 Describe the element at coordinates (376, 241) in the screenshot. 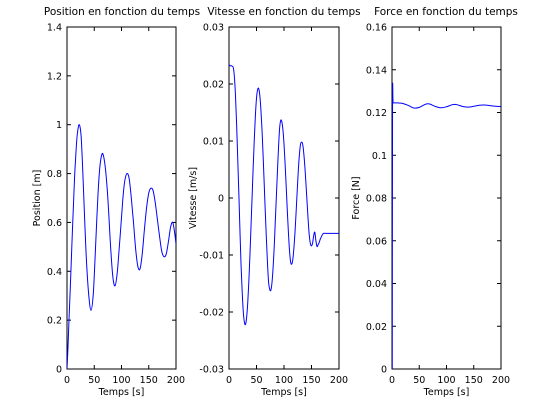

I see `y-tick-label: 0.06` at that location.